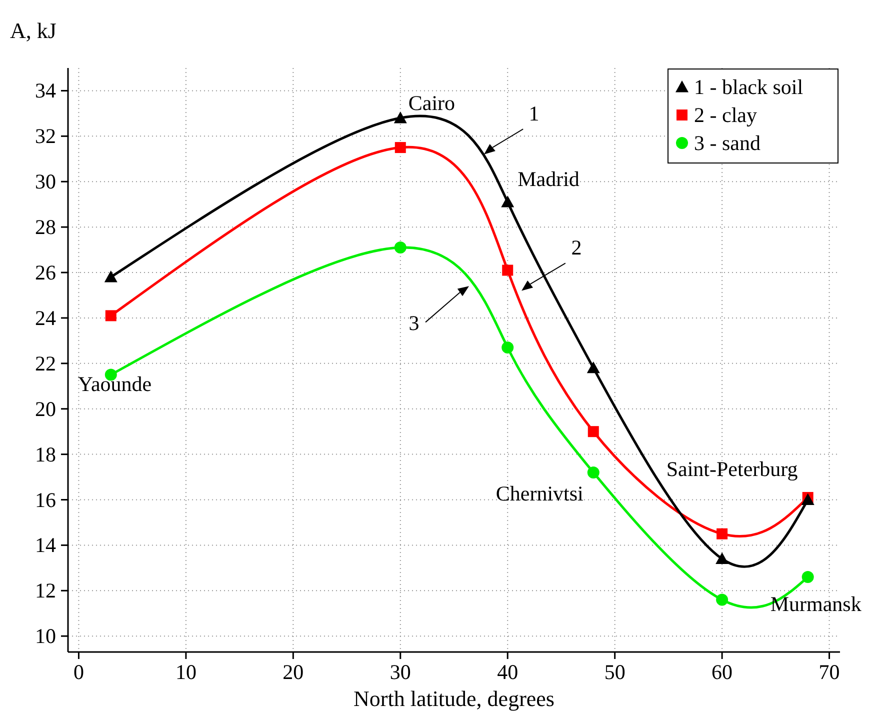 The width and height of the screenshot is (883, 714). Describe the element at coordinates (400, 672) in the screenshot. I see `x-tick-label: 30` at that location.